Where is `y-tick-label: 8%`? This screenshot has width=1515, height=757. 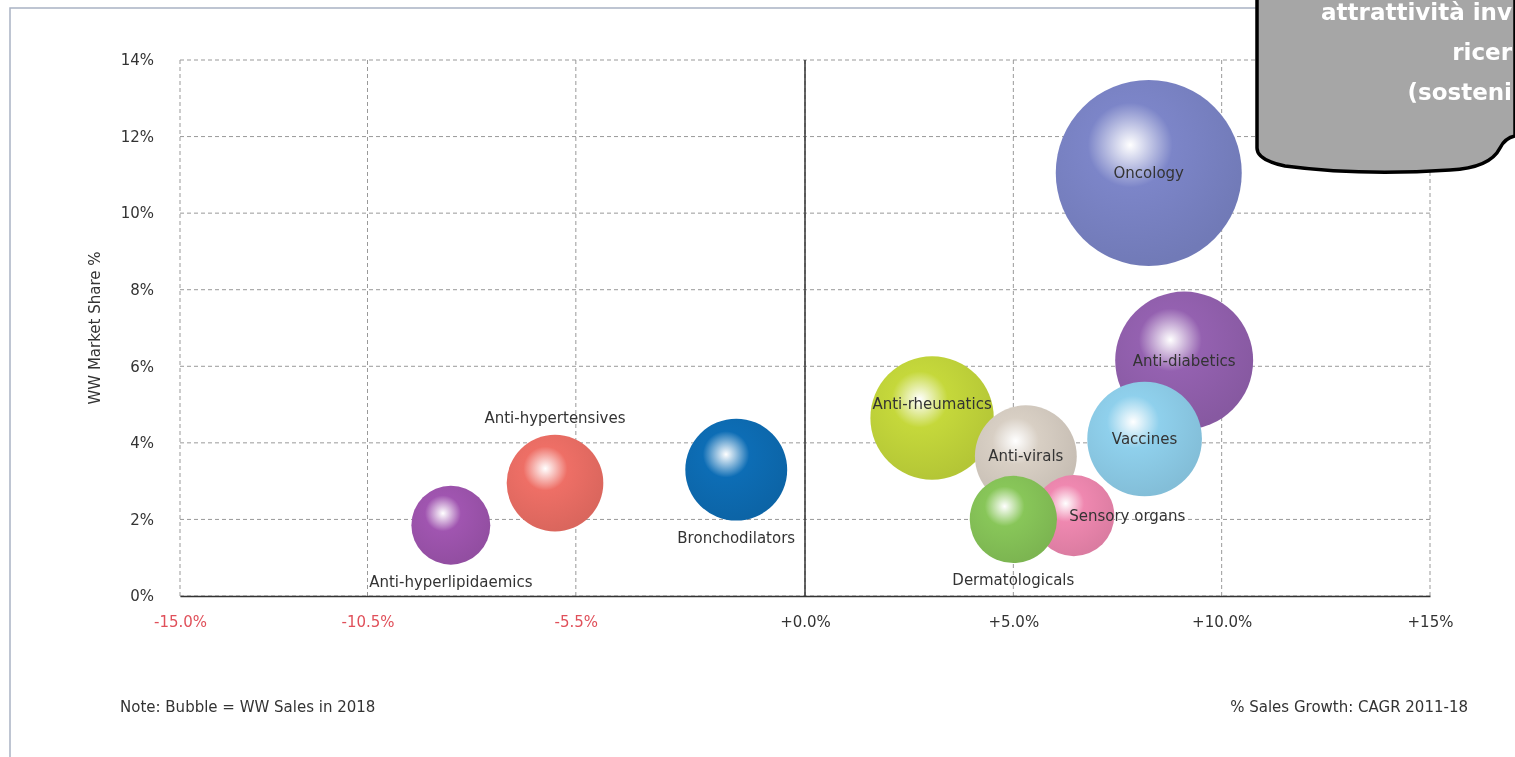 y-tick-label: 8% is located at coordinates (142, 290).